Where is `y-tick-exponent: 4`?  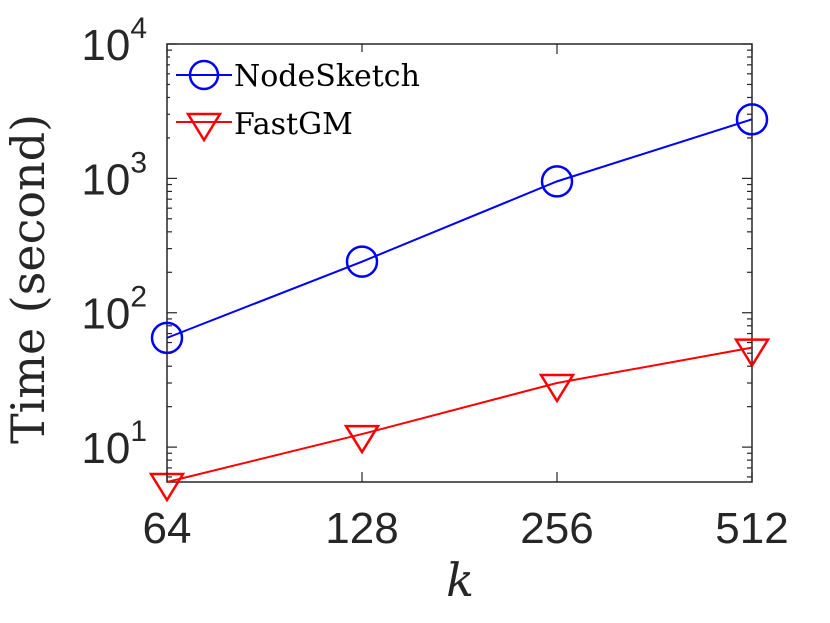 y-tick-exponent: 4 is located at coordinates (138, 28).